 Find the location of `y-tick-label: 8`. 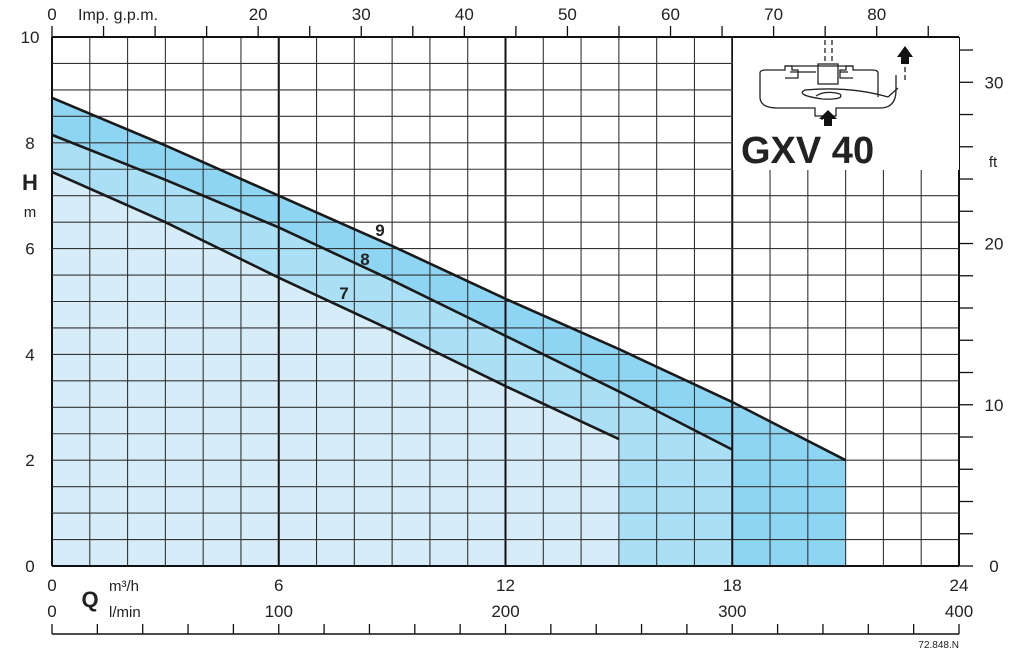

y-tick-label: 8 is located at coordinates (29, 143).